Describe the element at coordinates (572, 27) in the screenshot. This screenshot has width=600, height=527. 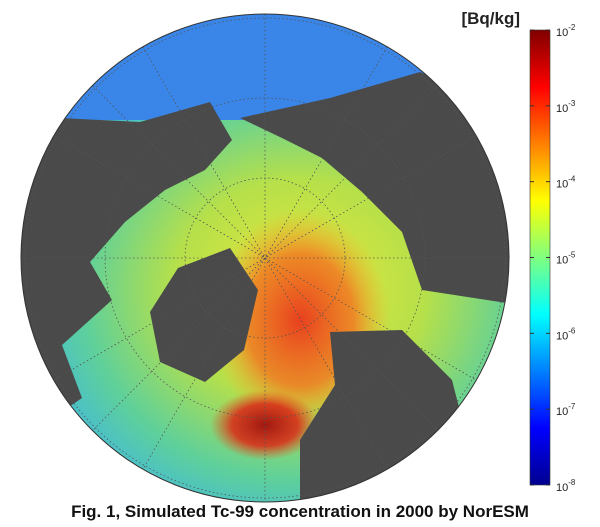
I see `tick-exponent: -2` at that location.